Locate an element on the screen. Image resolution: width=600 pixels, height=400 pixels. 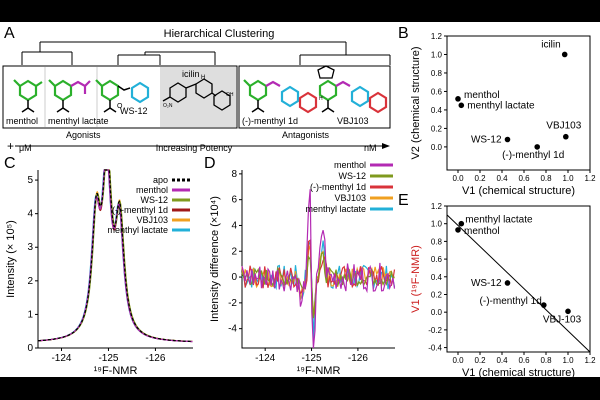
y-tick-label: 0 is located at coordinates (30, 348).